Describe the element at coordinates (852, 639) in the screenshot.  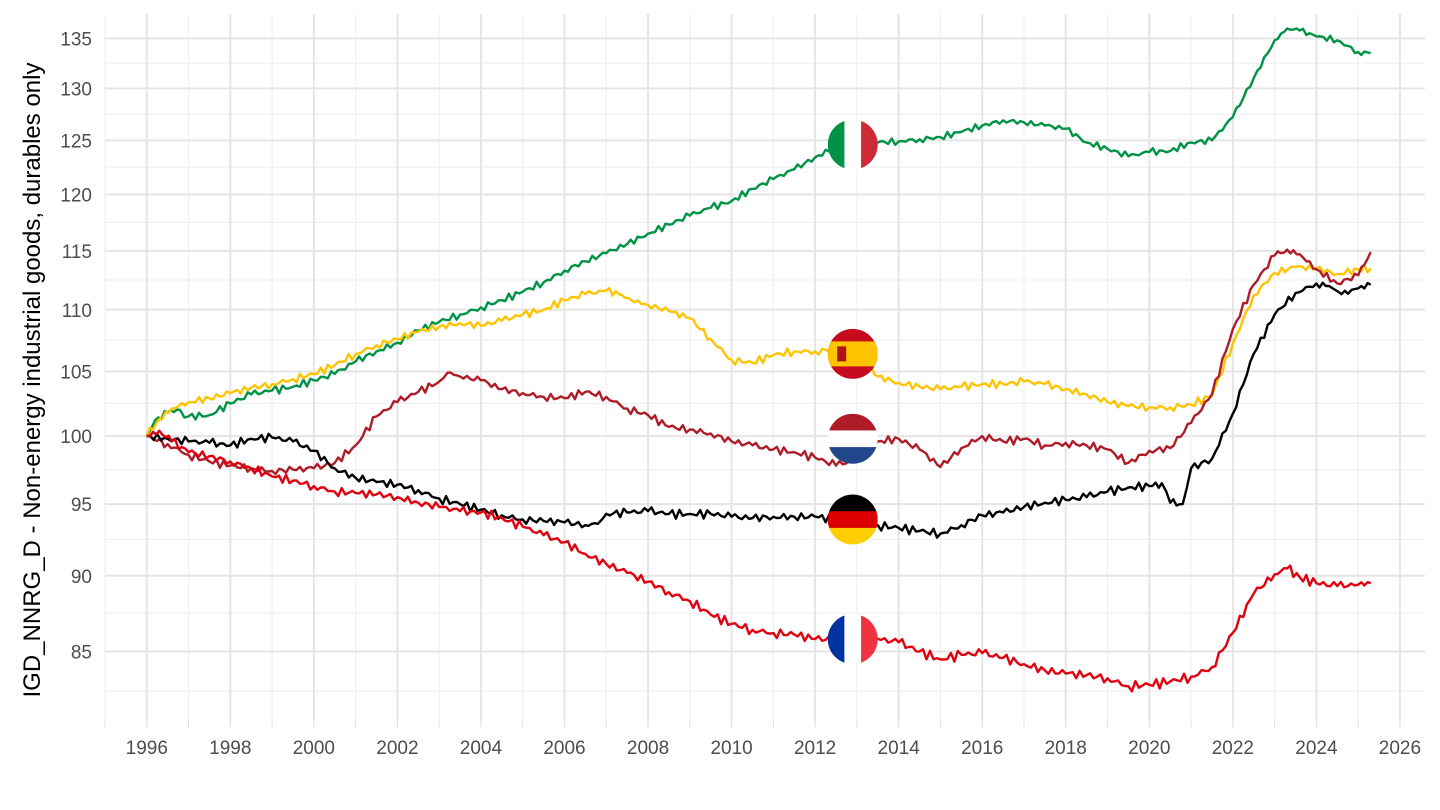
I see `france-flag` at that location.